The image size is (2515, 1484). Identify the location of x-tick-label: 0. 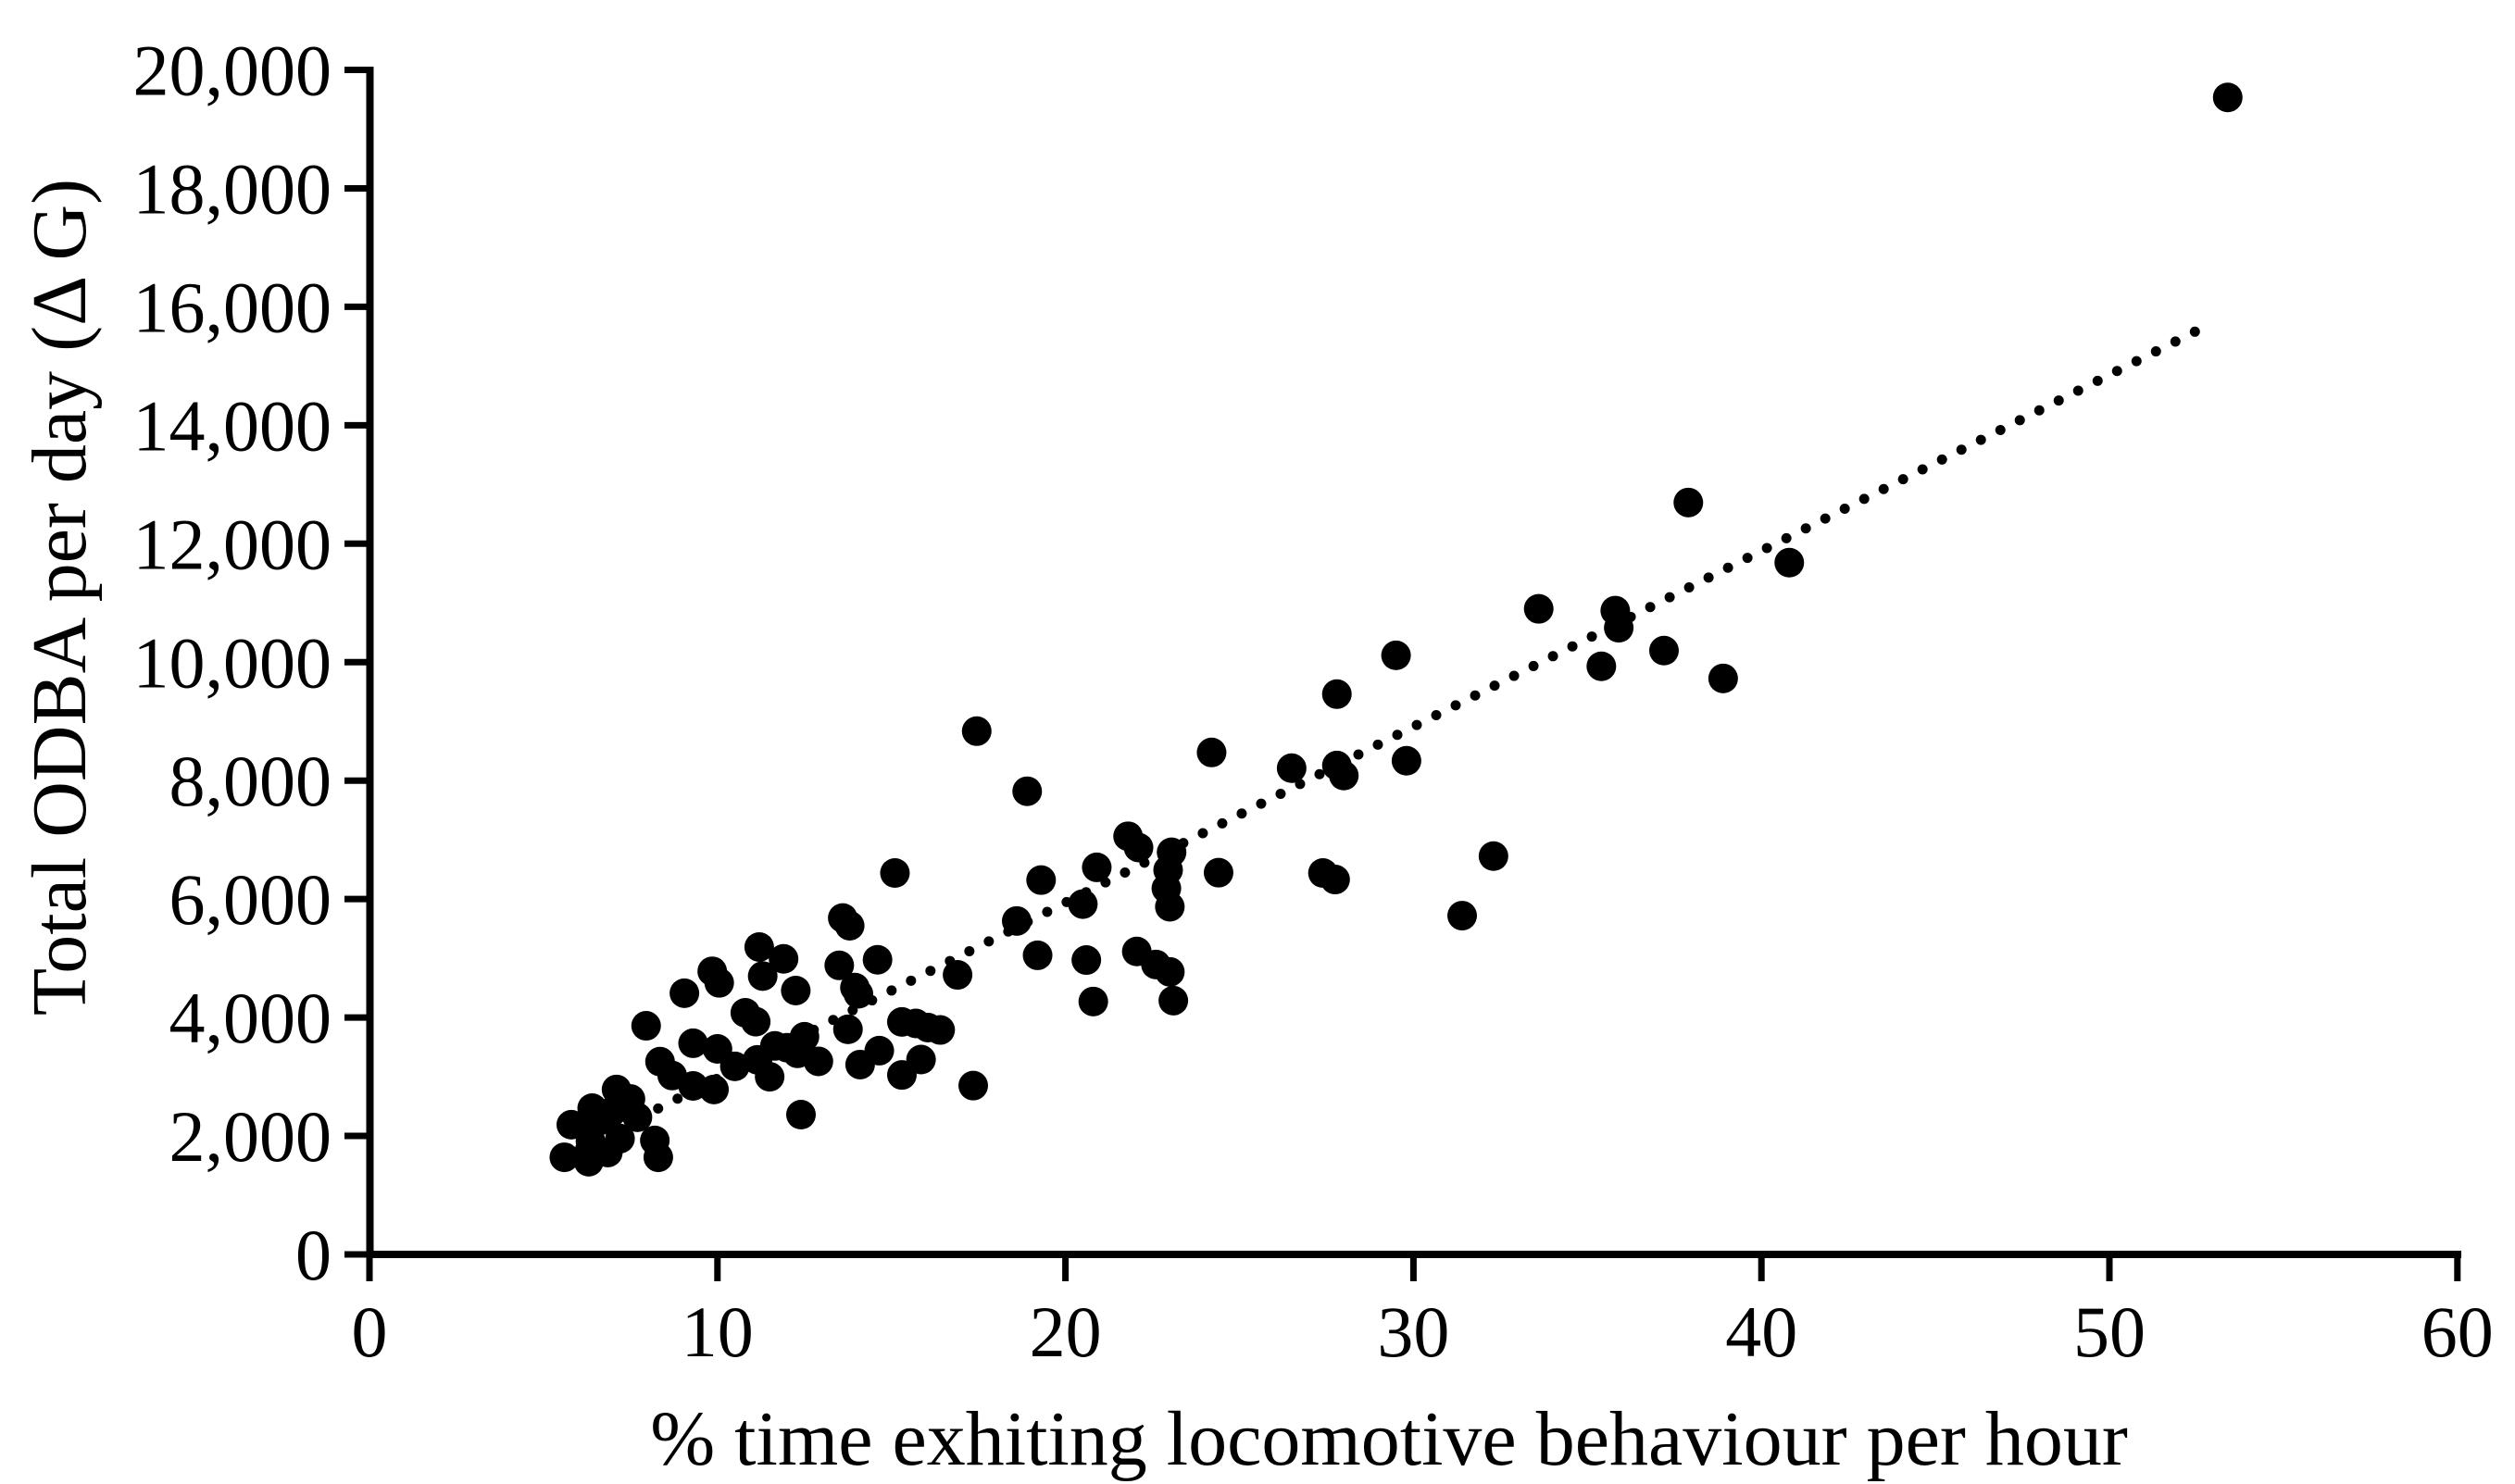
(370, 1331).